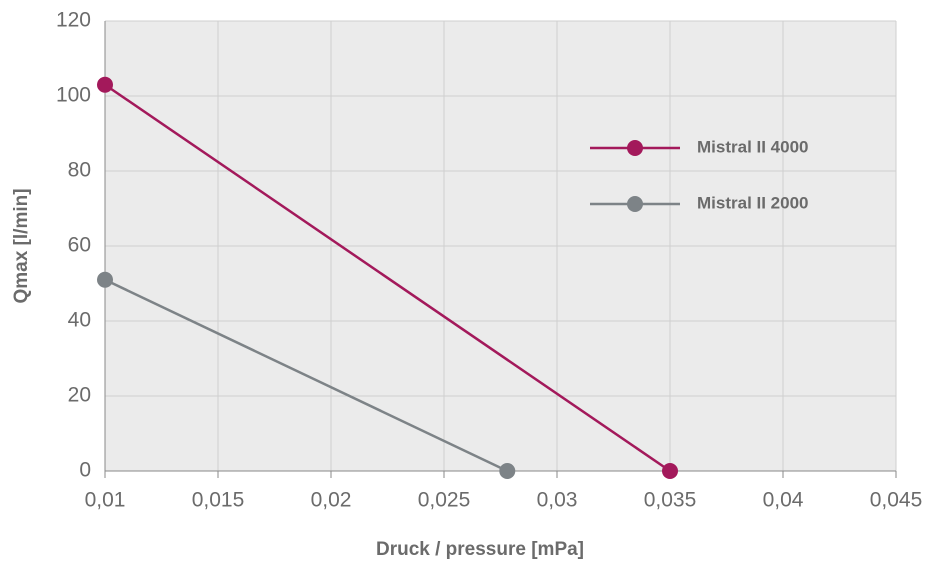  Describe the element at coordinates (21, 245) in the screenshot. I see `y-axis-title: Qmax [l/min]` at that location.